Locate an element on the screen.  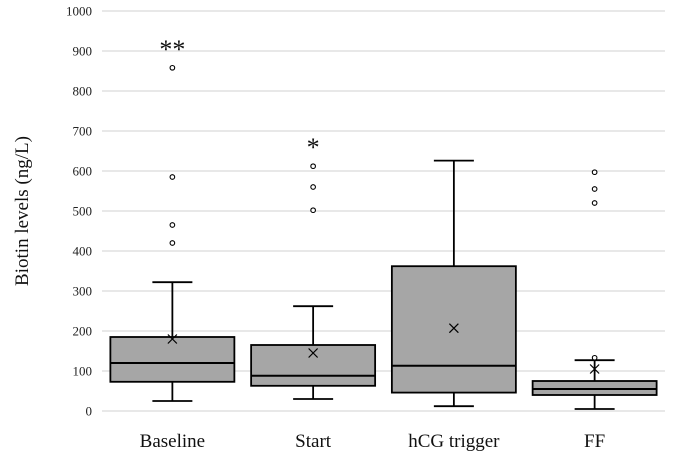
x-category-label: Baseline is located at coordinates (172, 441).